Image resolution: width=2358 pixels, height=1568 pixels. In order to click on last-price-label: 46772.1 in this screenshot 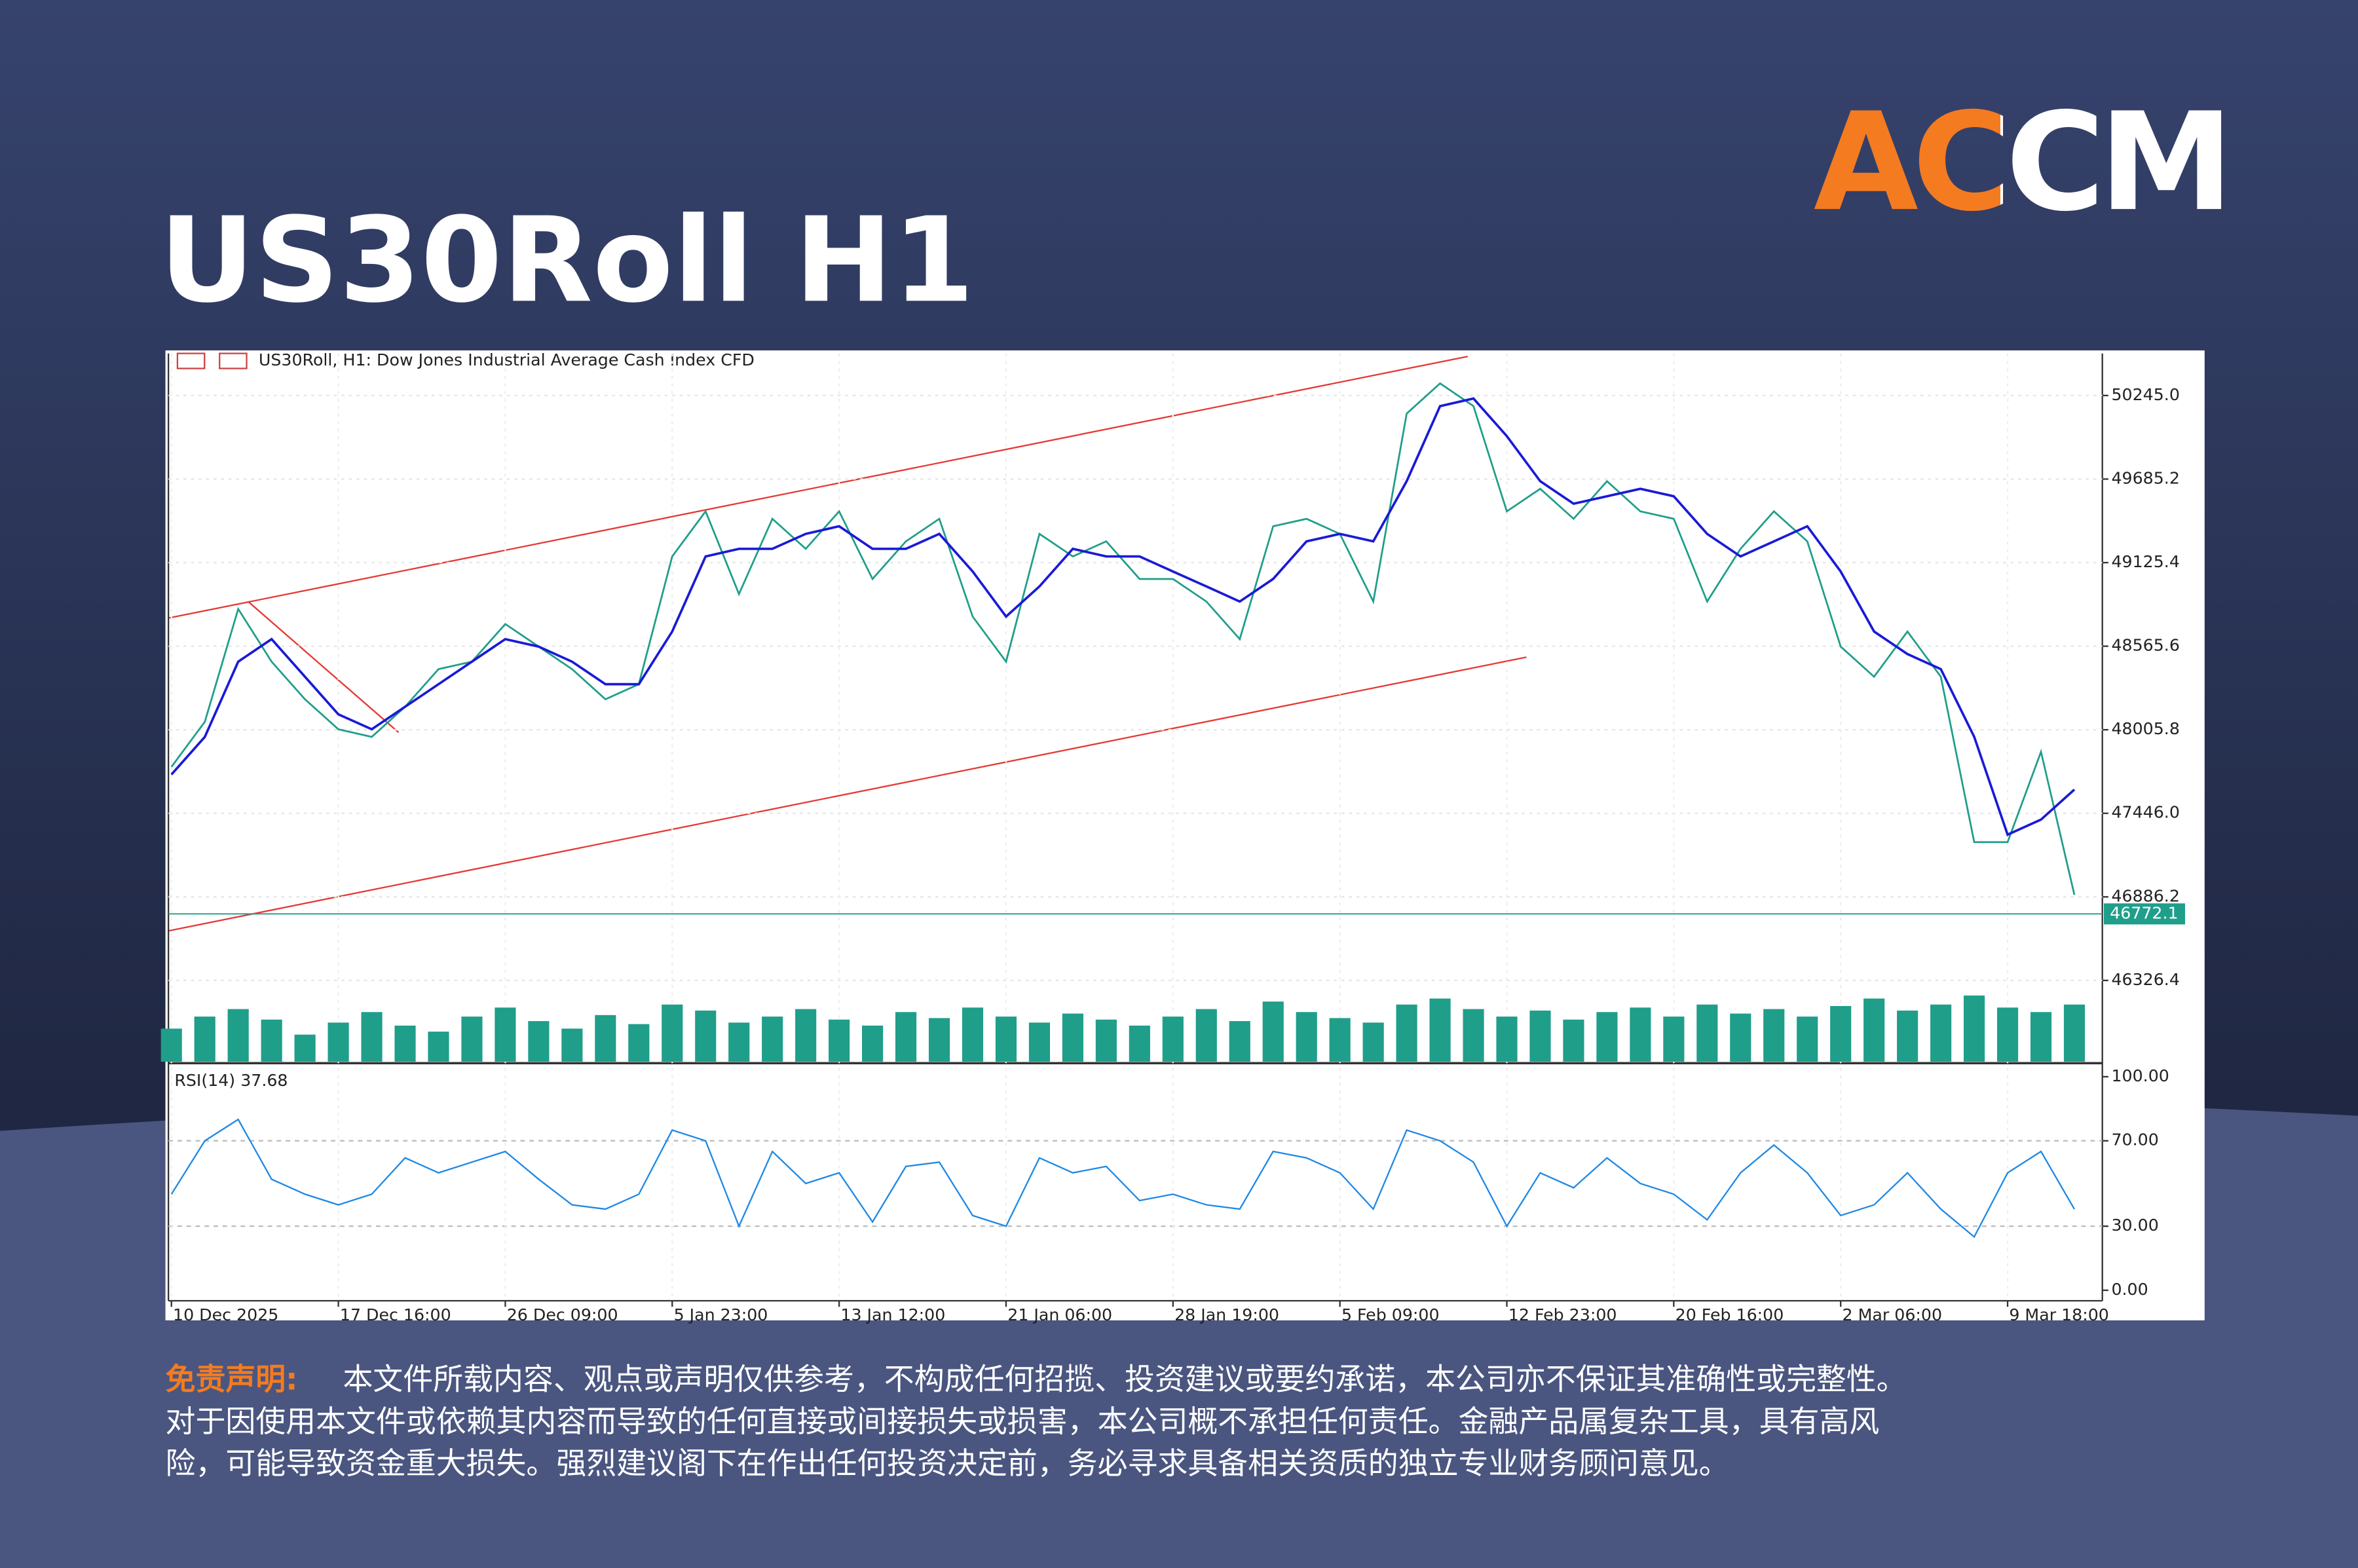, I will do `click(2144, 912)`.